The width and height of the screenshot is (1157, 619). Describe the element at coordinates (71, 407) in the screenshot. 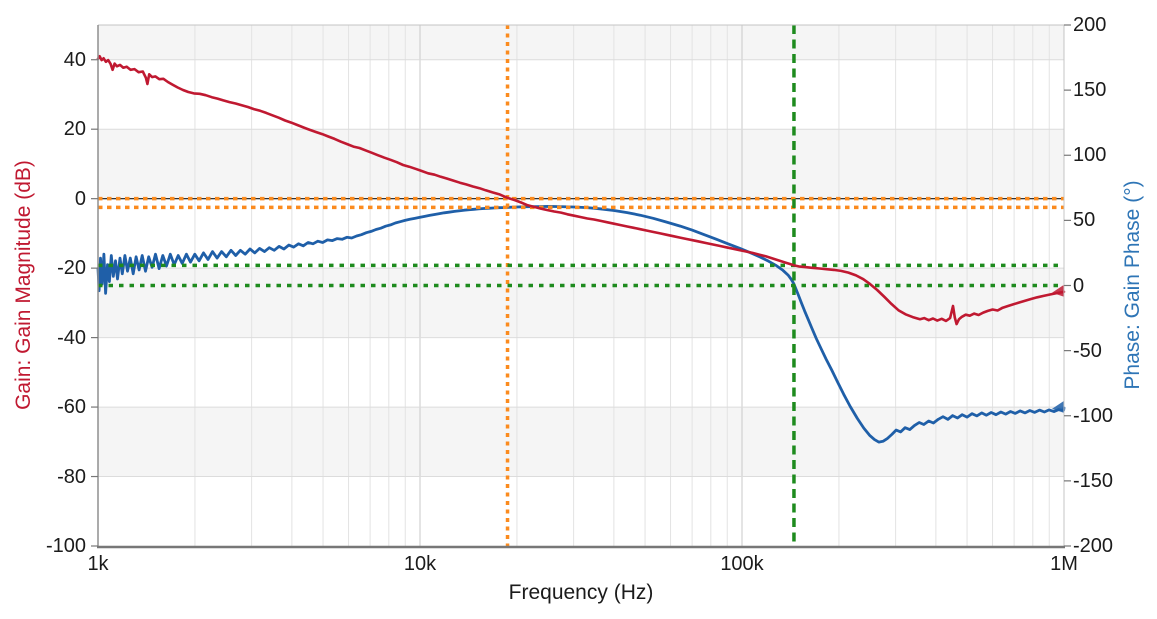

I see `gain-tick-label--60: -60` at that location.